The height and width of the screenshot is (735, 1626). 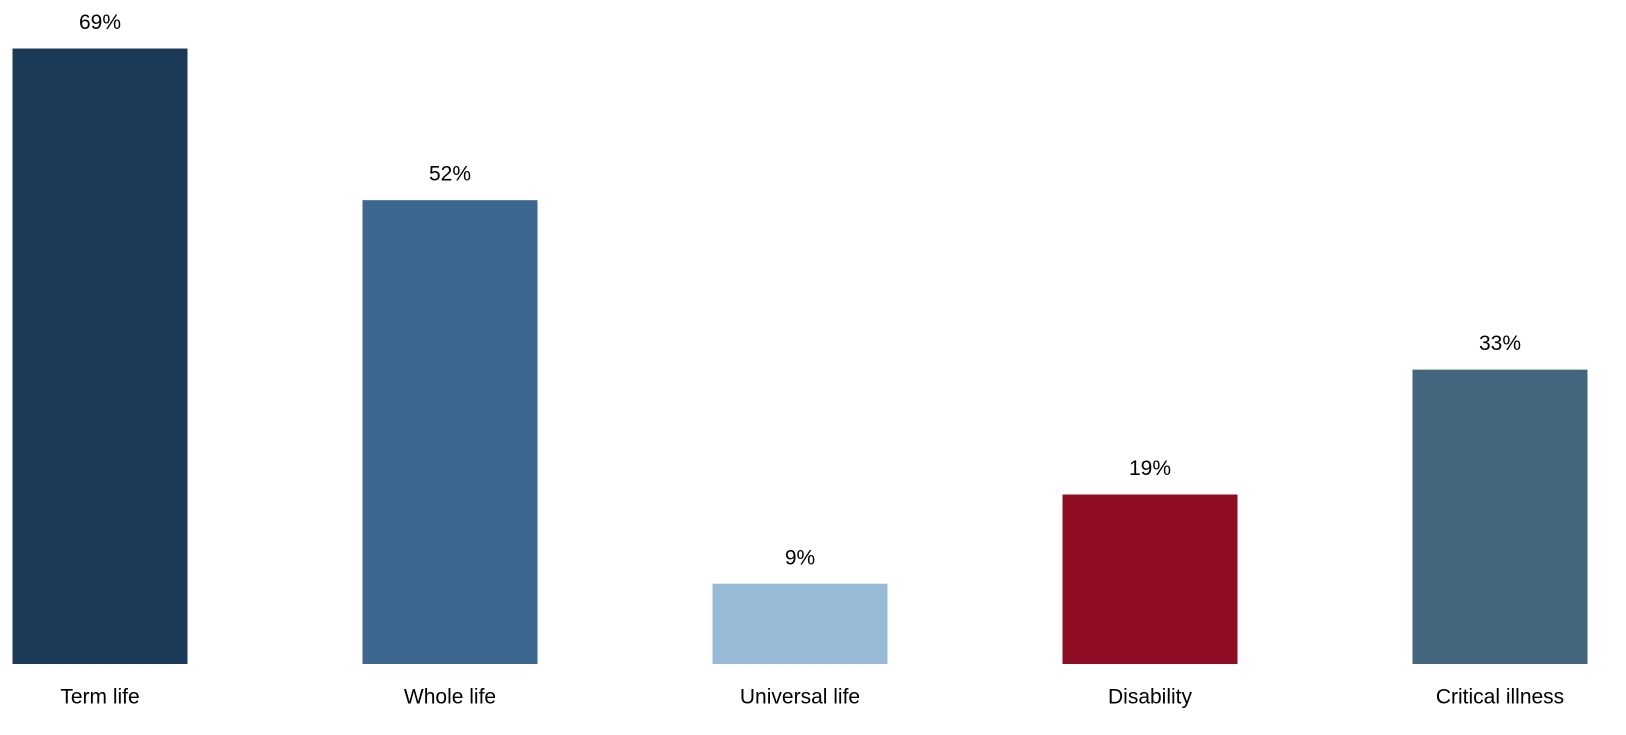 What do you see at coordinates (450, 174) in the screenshot?
I see `value-label: 52%` at bounding box center [450, 174].